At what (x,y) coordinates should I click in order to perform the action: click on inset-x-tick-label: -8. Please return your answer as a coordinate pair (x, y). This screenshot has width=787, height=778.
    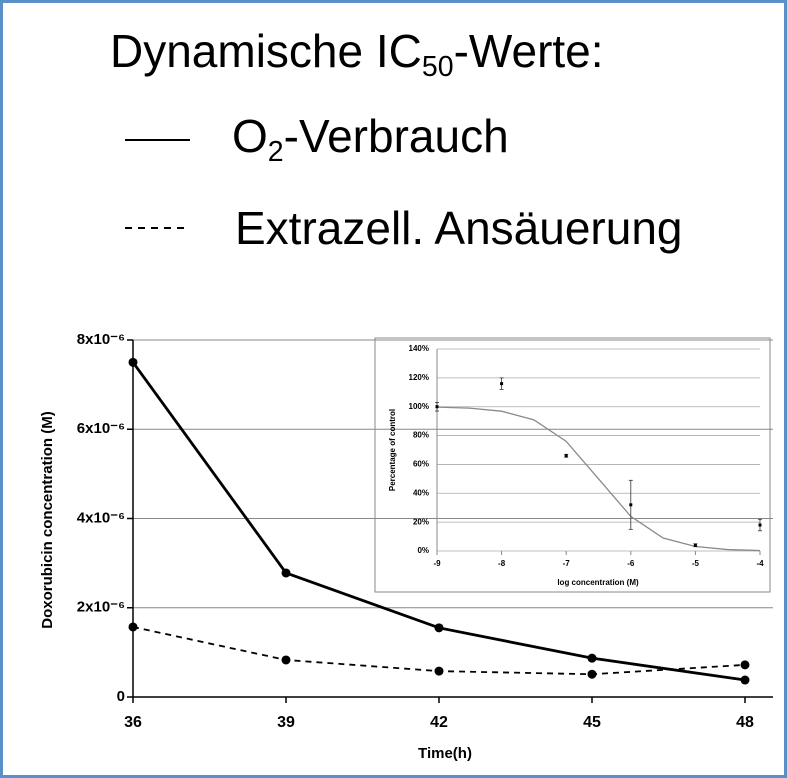
    Looking at the image, I should click on (502, 563).